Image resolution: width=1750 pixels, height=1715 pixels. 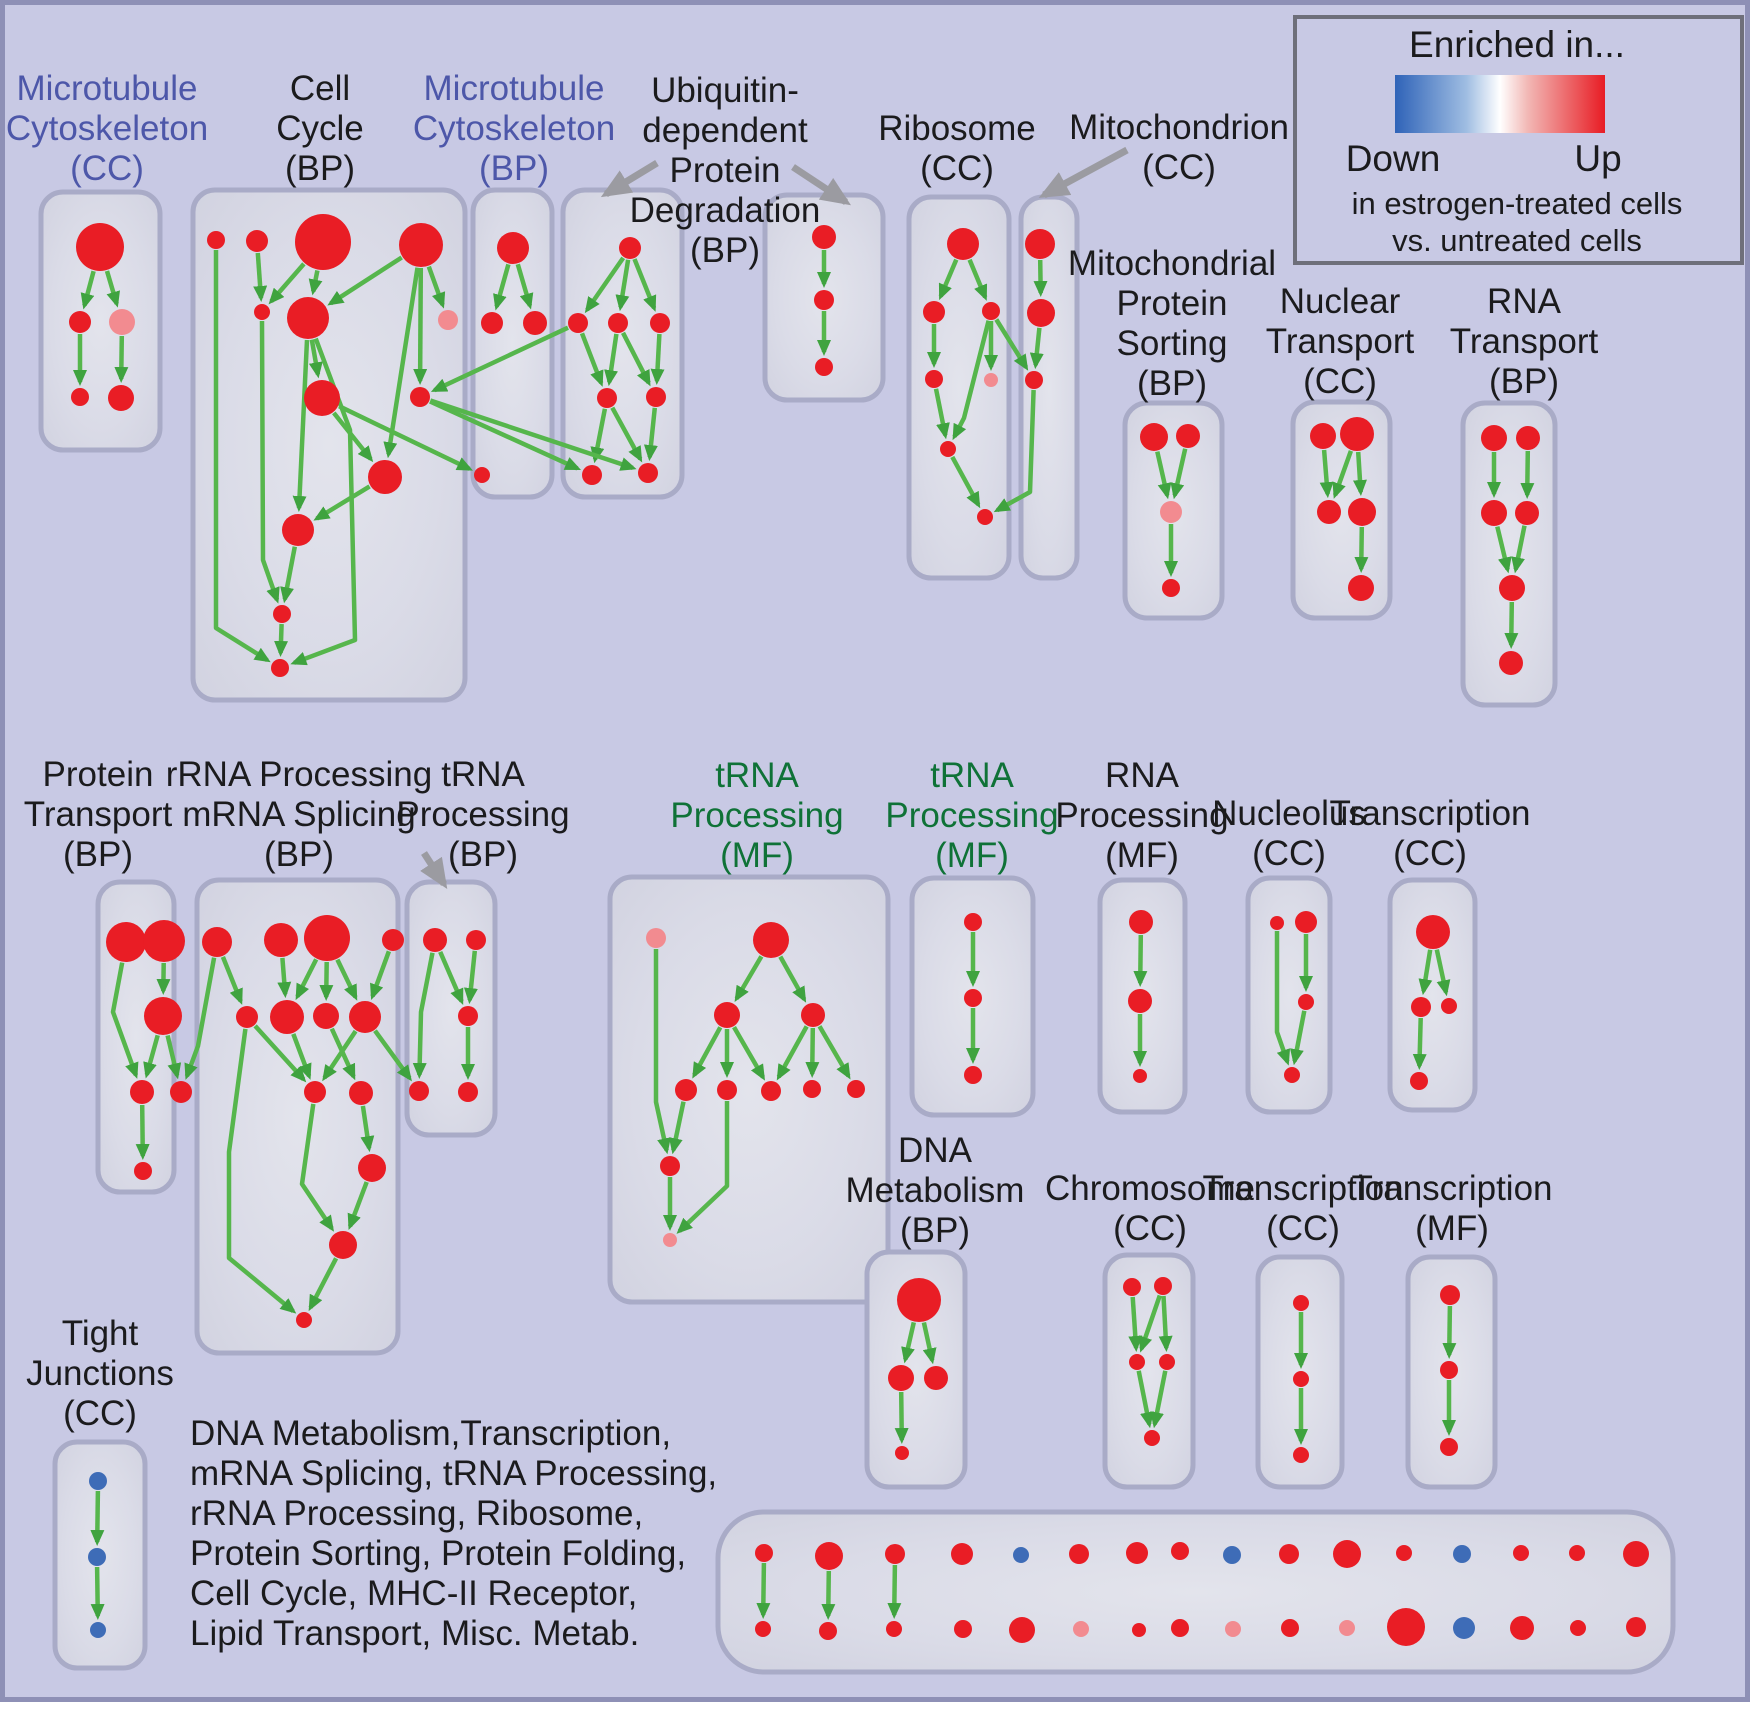 I want to click on label-tight-junctions: Tight Junctions (CC), so click(x=100, y=1373).